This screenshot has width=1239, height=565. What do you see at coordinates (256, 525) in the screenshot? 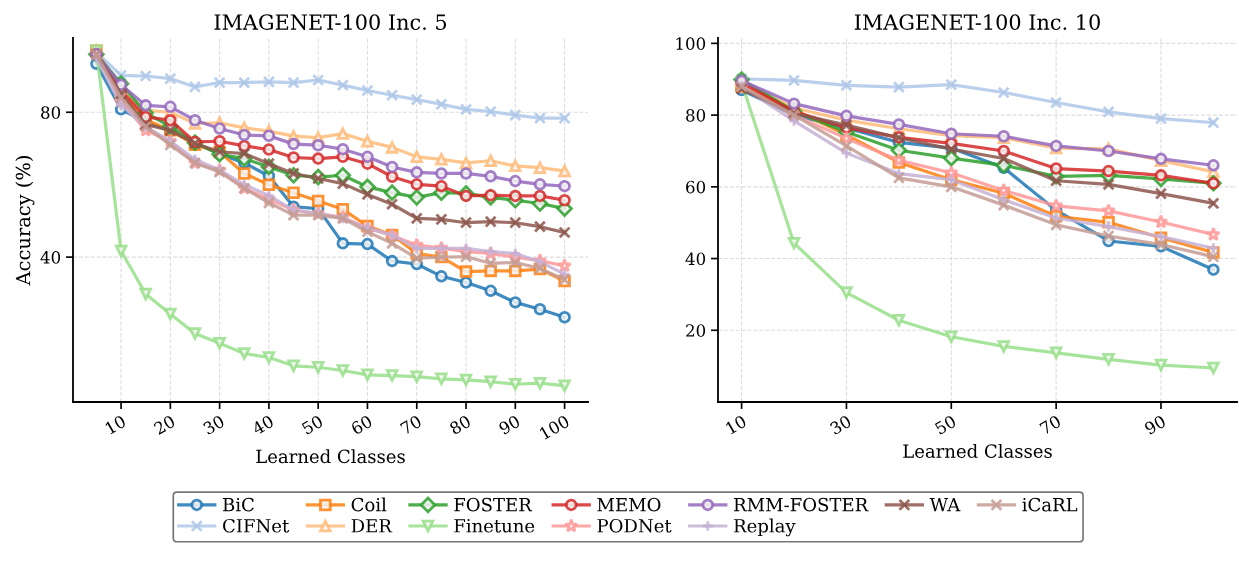
I see `legend-label: CIFNet` at bounding box center [256, 525].